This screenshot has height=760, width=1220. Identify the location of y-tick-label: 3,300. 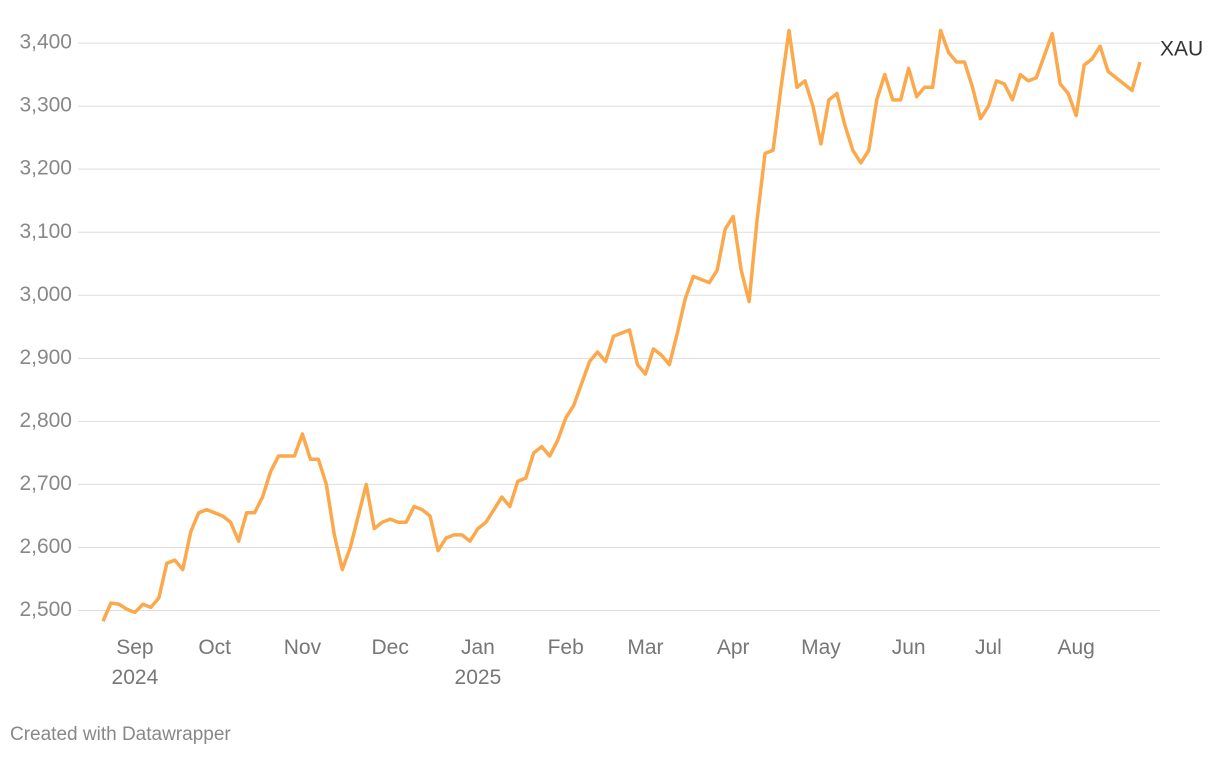
(45, 105).